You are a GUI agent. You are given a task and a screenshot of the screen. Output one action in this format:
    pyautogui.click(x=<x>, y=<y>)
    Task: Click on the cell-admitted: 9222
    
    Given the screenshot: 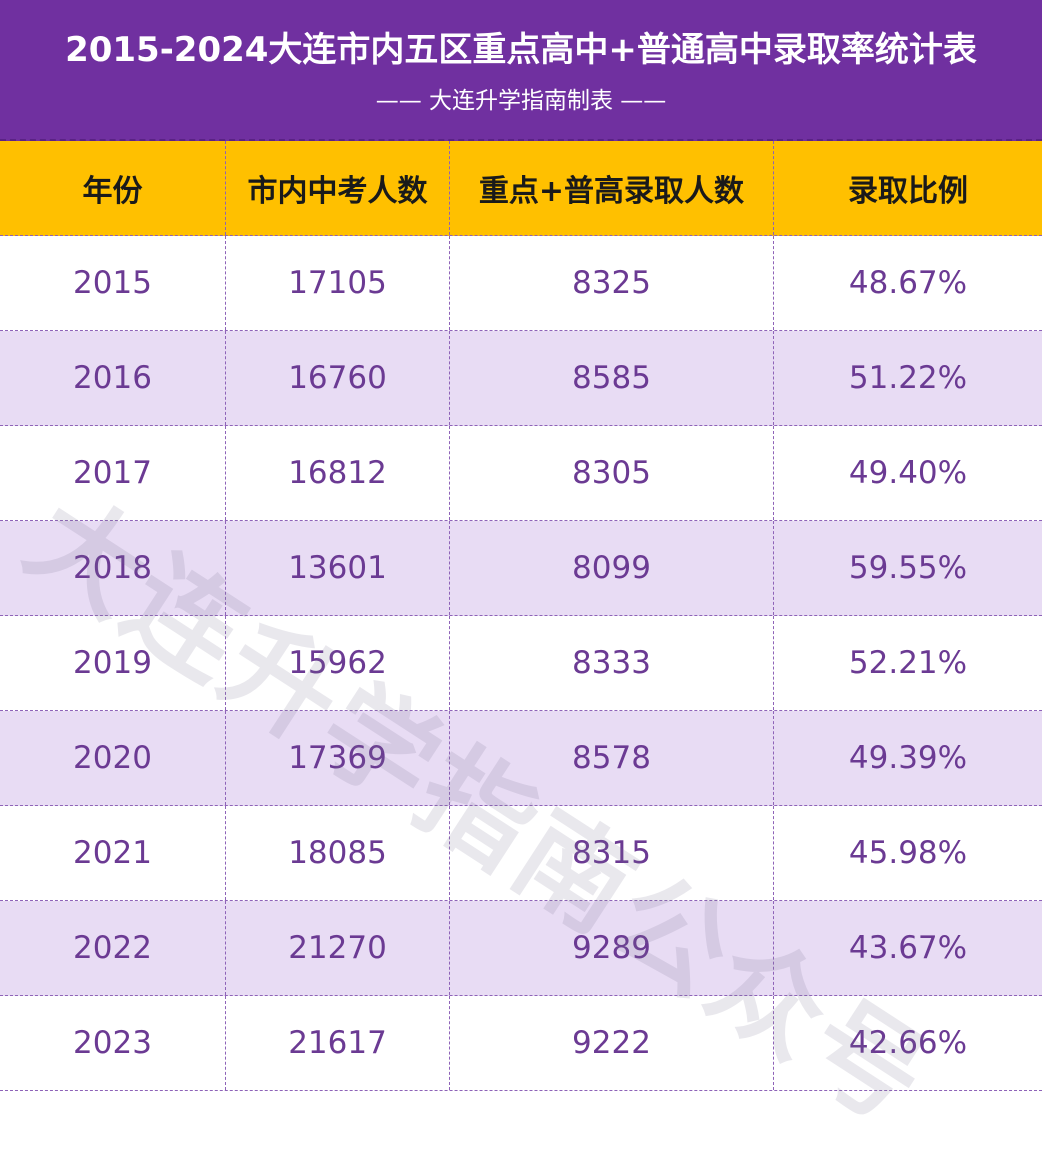 What is the action you would take?
    pyautogui.click(x=612, y=1043)
    